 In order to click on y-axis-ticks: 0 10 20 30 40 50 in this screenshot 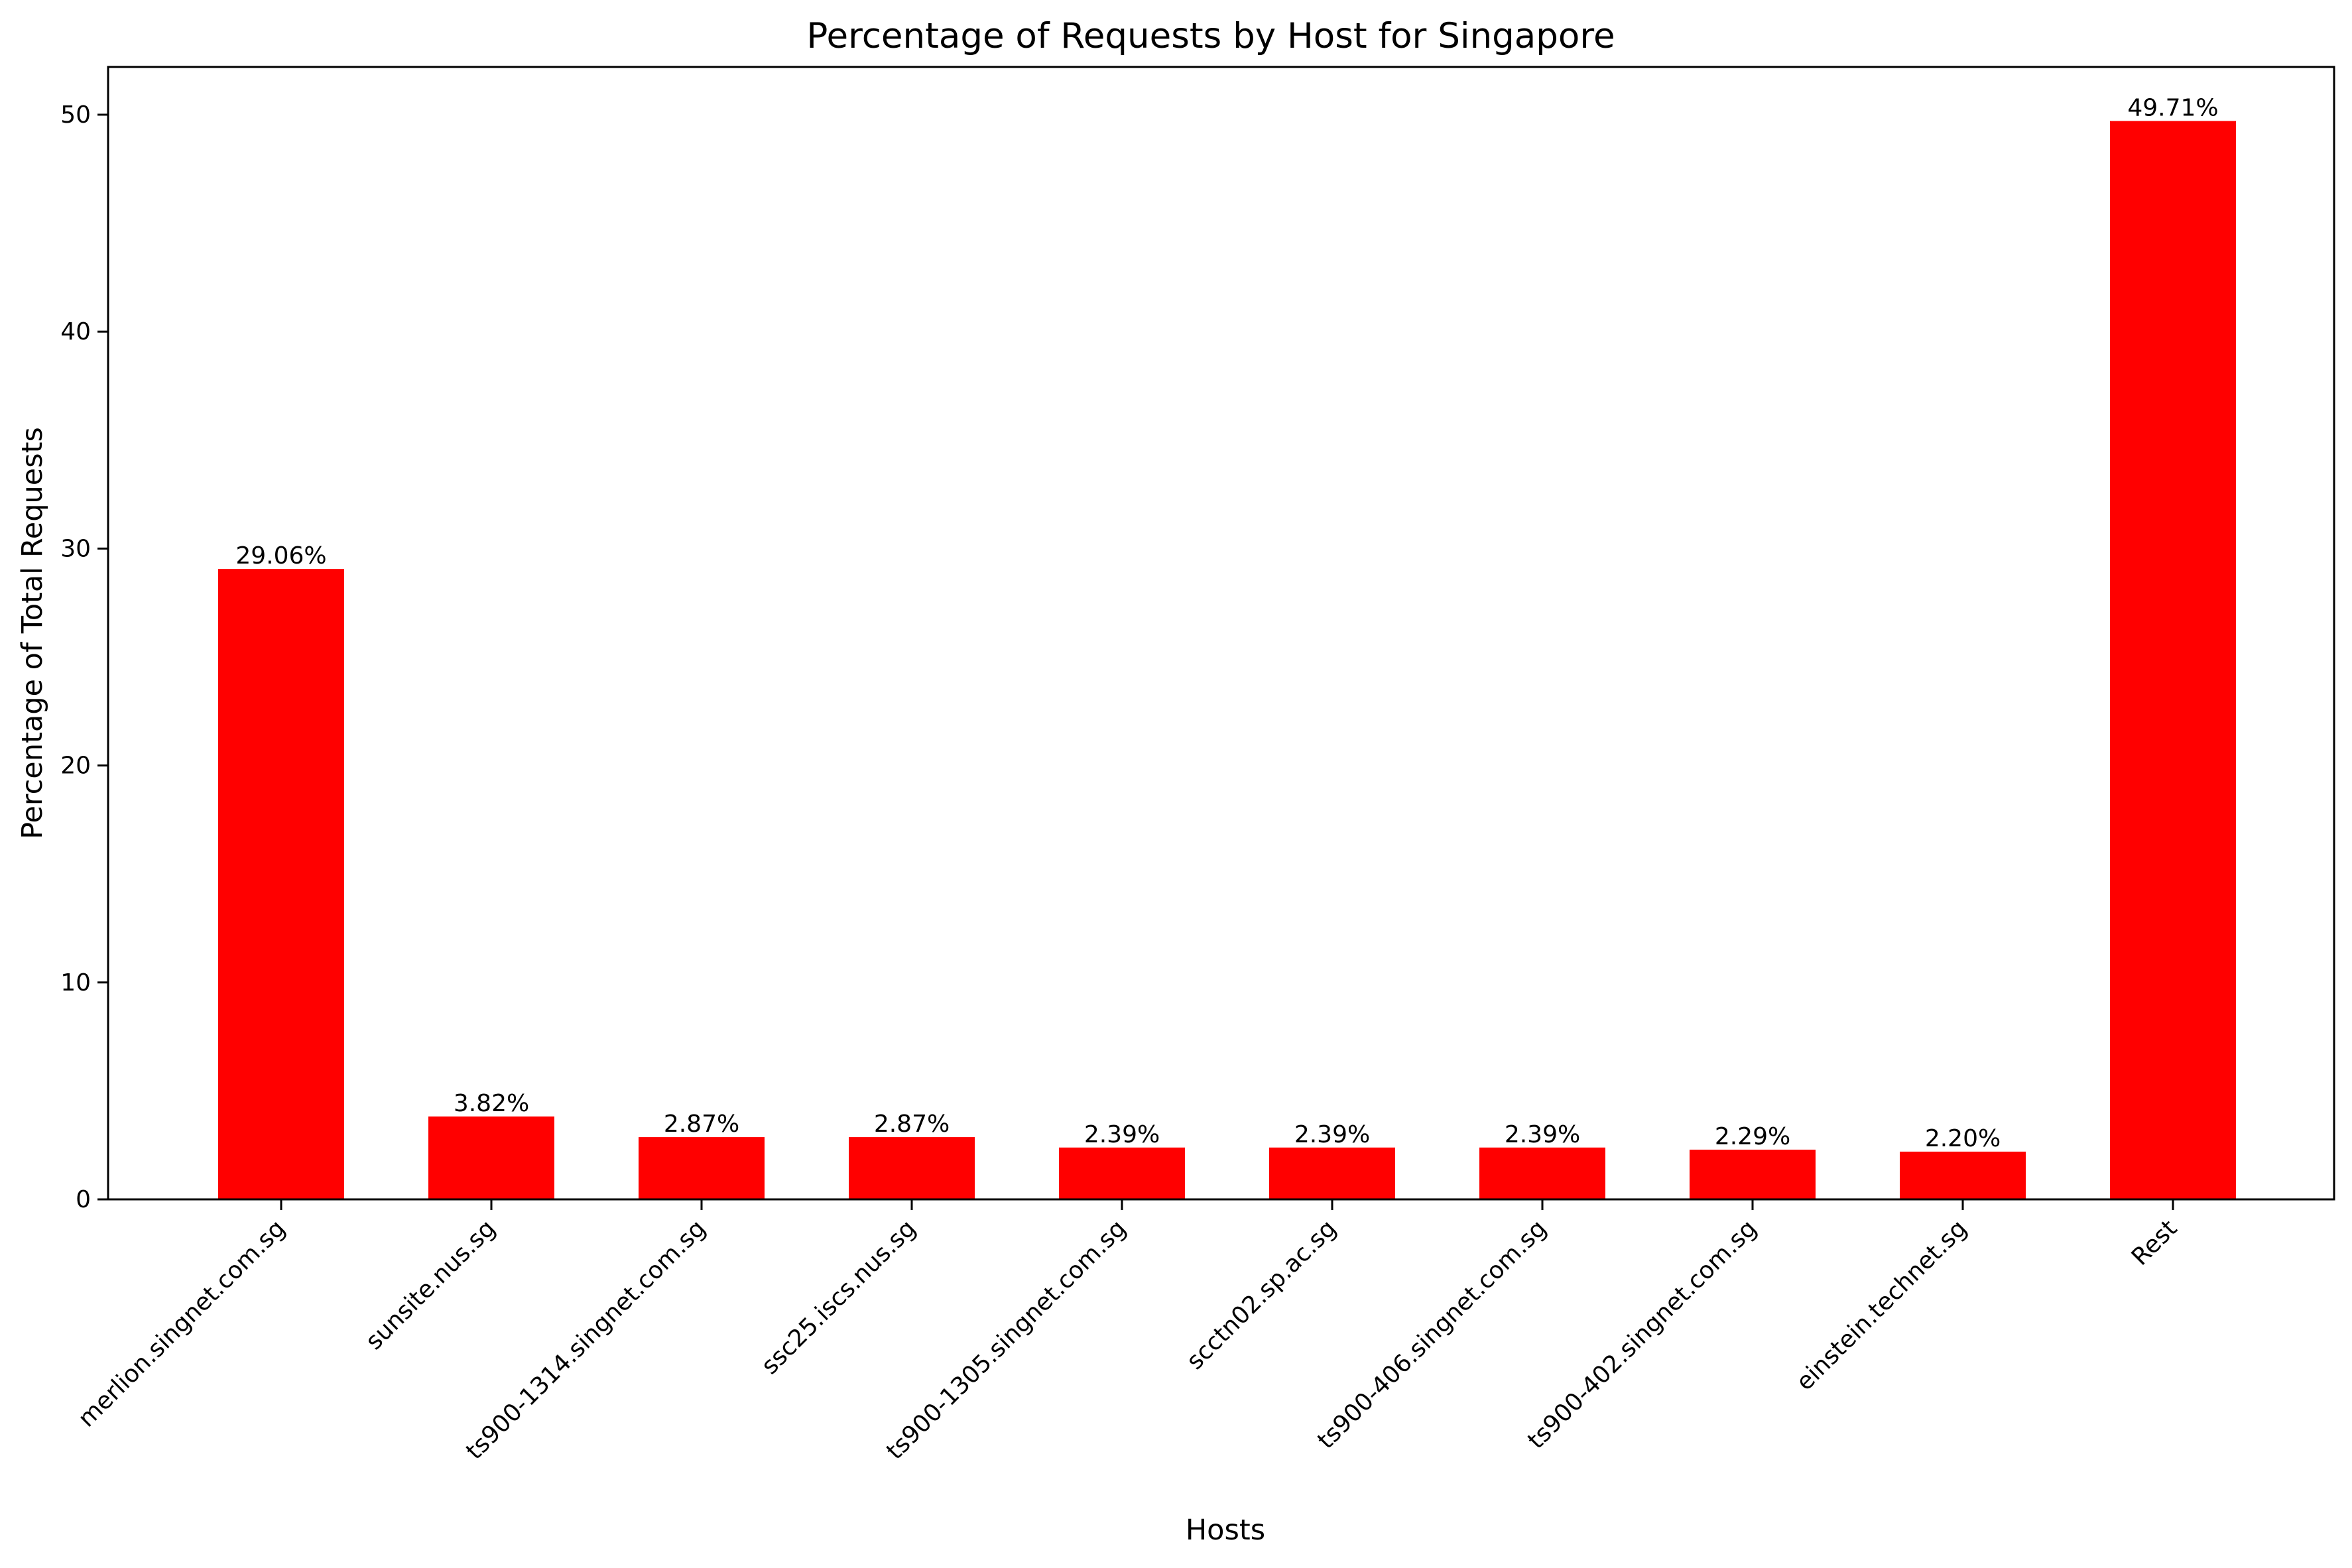, I will do `click(84, 657)`.